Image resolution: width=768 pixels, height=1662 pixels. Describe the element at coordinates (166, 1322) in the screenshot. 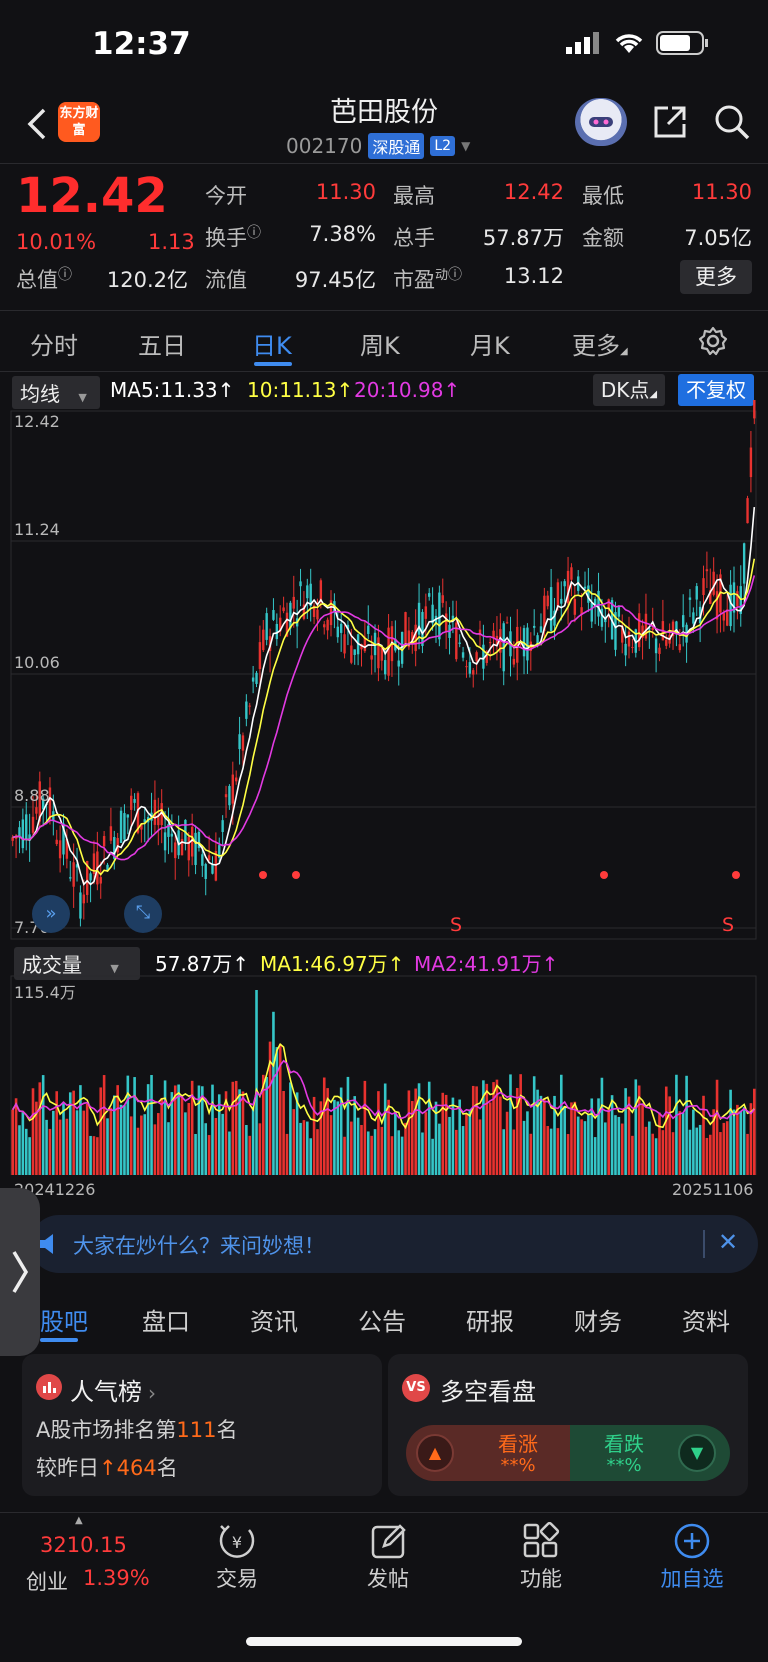

I see `tab-orderbook: 盘口` at that location.